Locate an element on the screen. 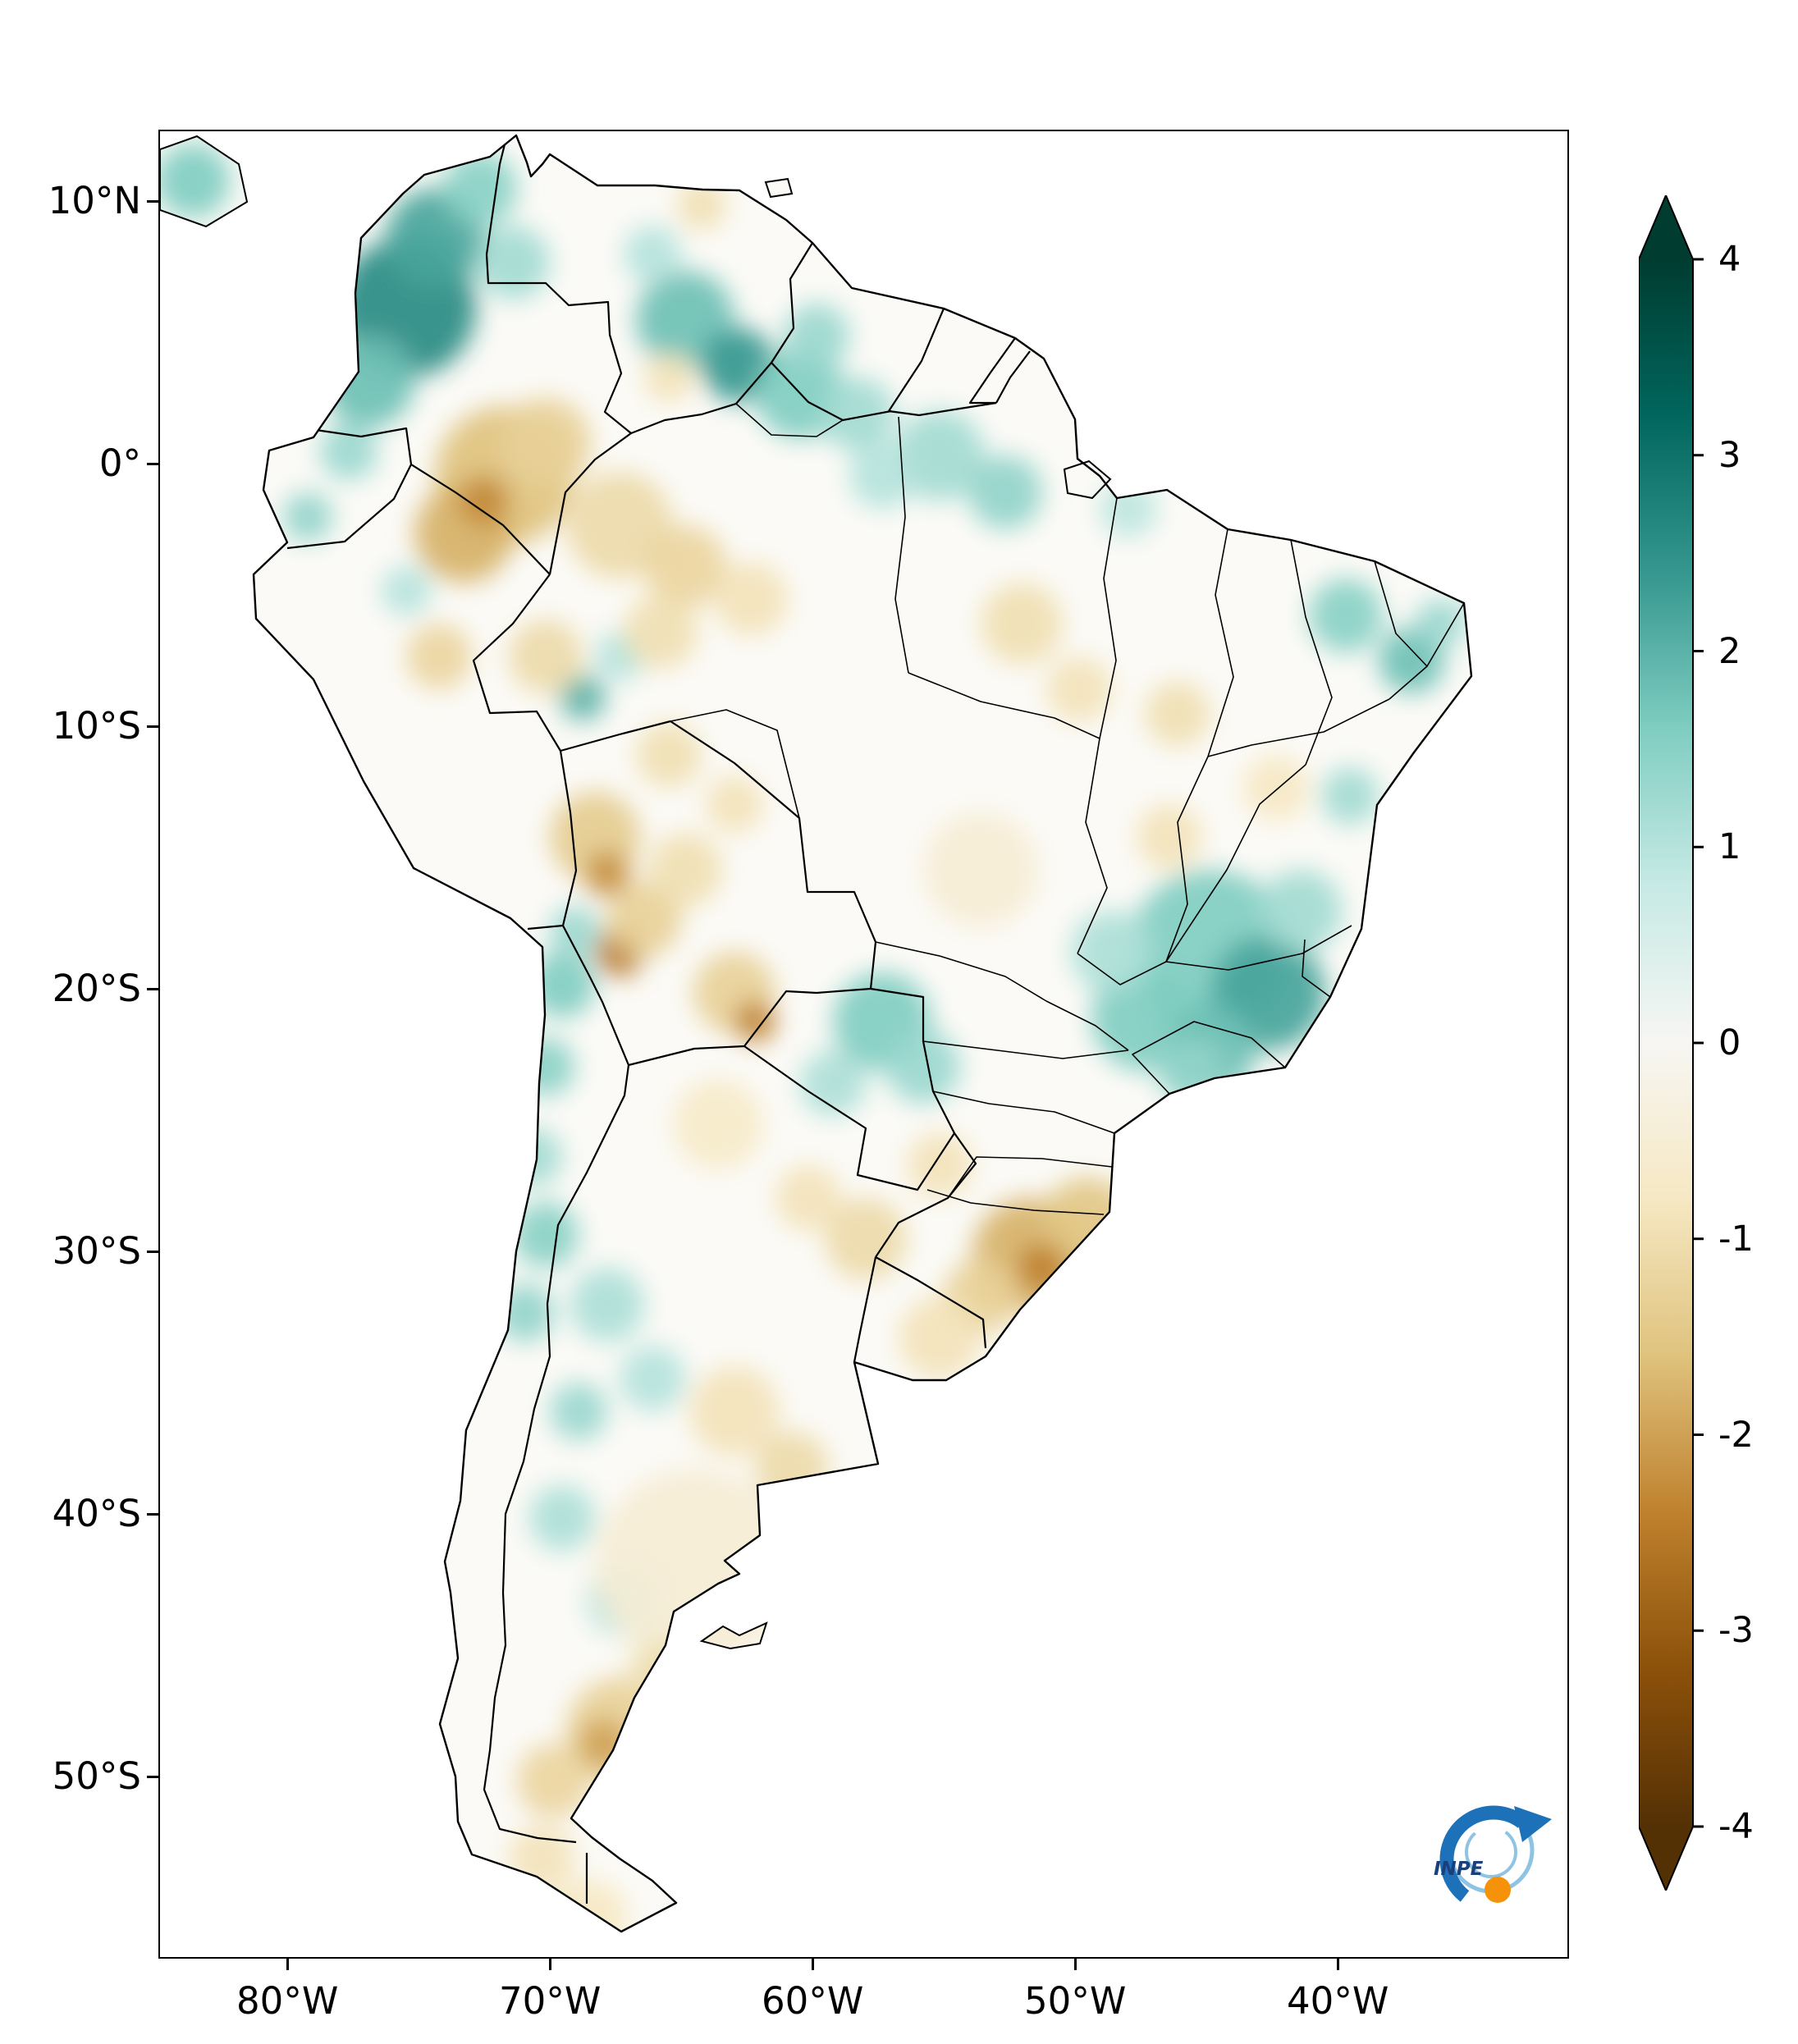 The width and height of the screenshot is (1798, 2044). colorbar-tick-label: 3 is located at coordinates (1729, 455).